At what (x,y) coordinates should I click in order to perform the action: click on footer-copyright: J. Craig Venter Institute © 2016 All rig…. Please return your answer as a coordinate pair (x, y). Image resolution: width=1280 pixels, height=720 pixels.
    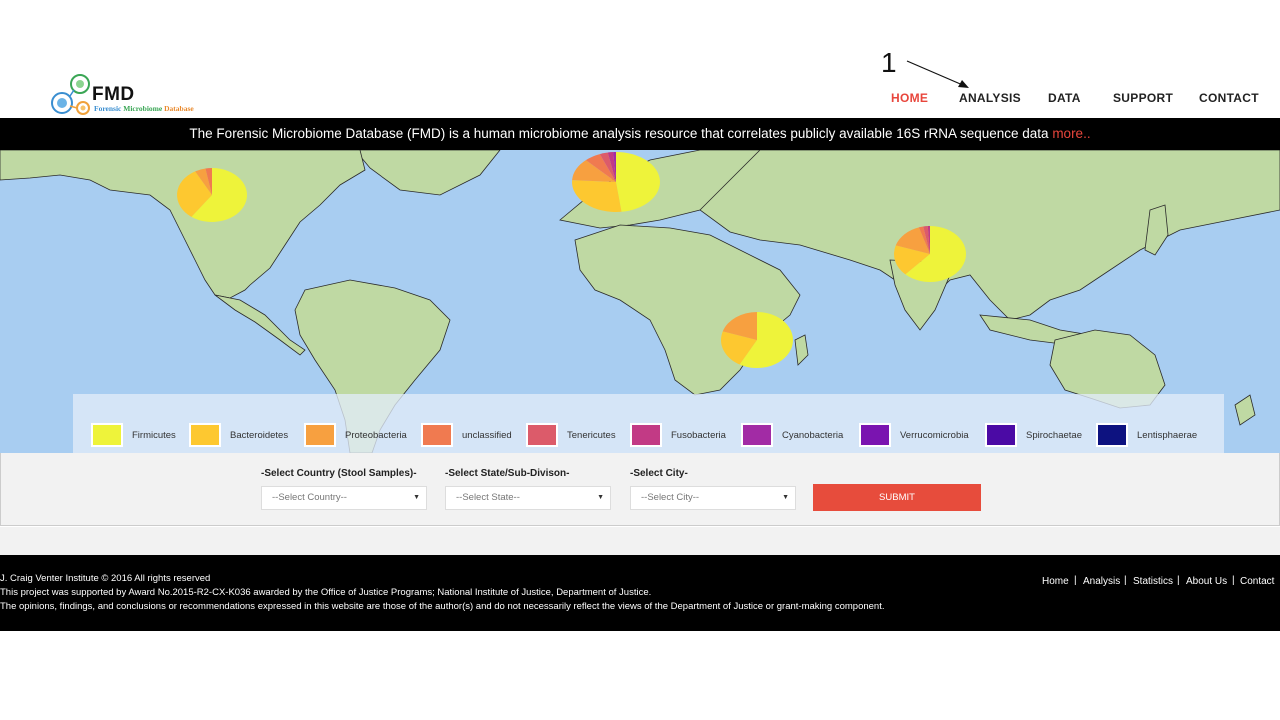
    Looking at the image, I should click on (105, 578).